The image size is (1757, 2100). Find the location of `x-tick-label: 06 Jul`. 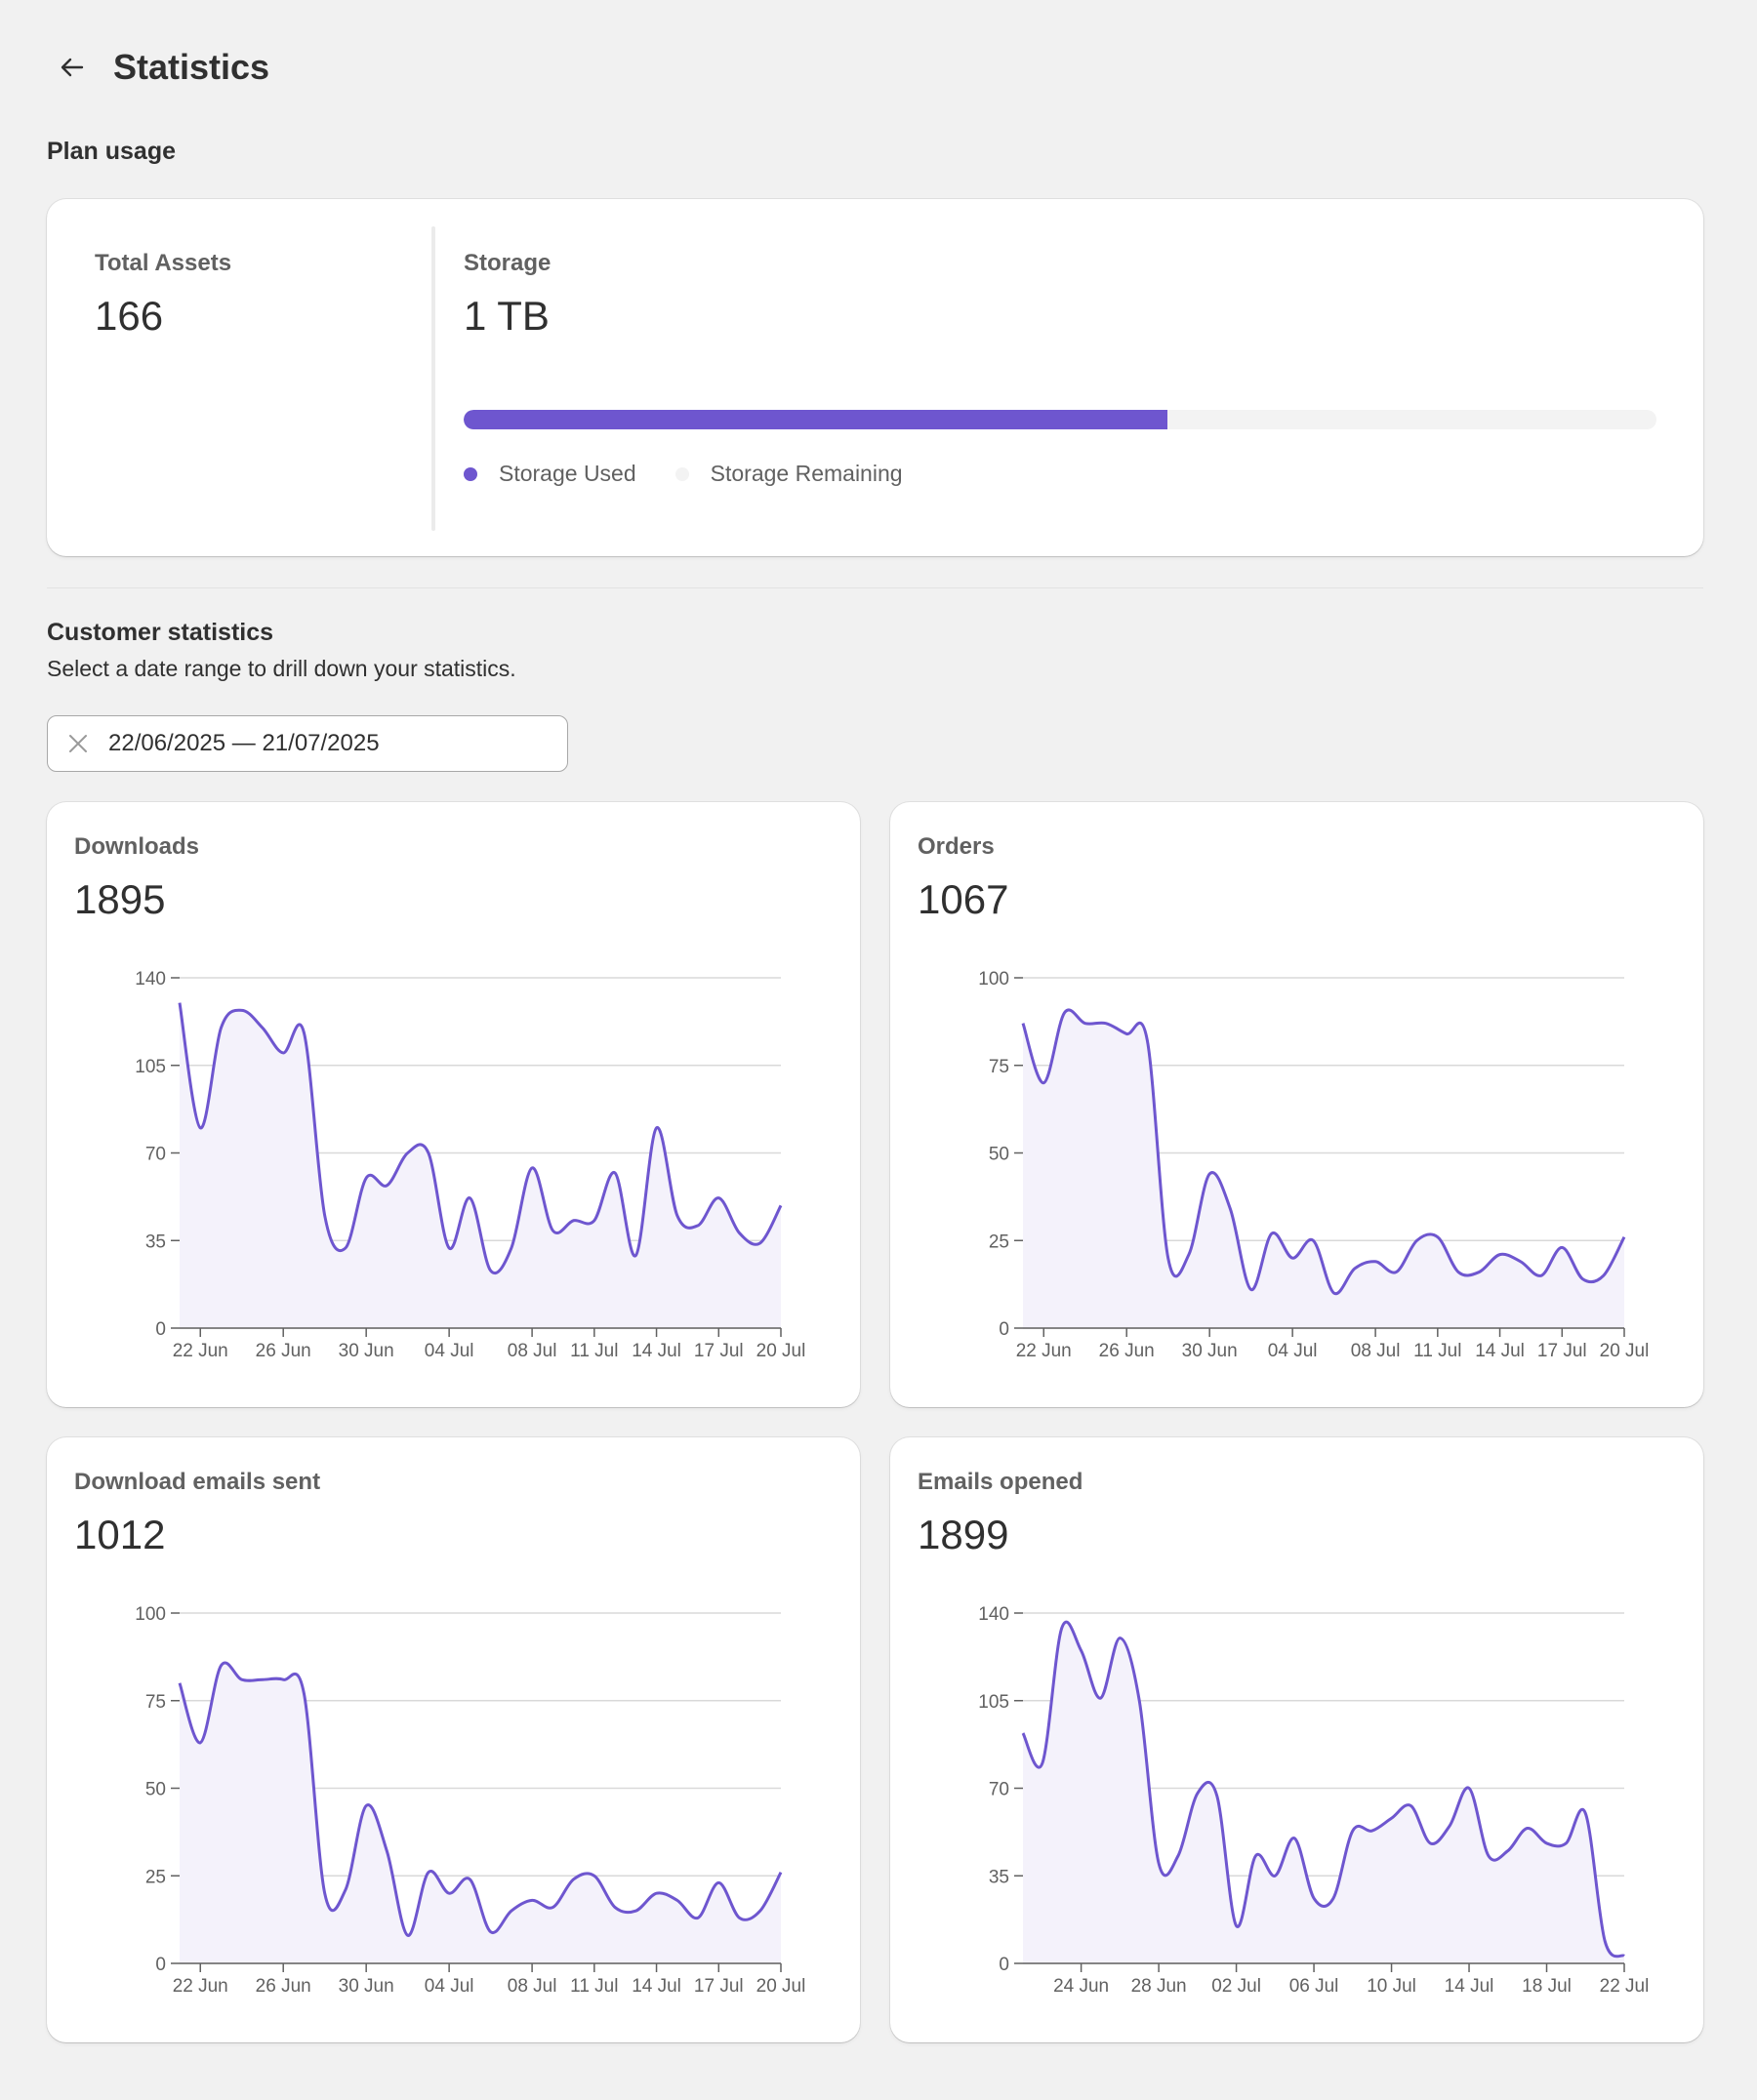

x-tick-label: 06 Jul is located at coordinates (1314, 1986).